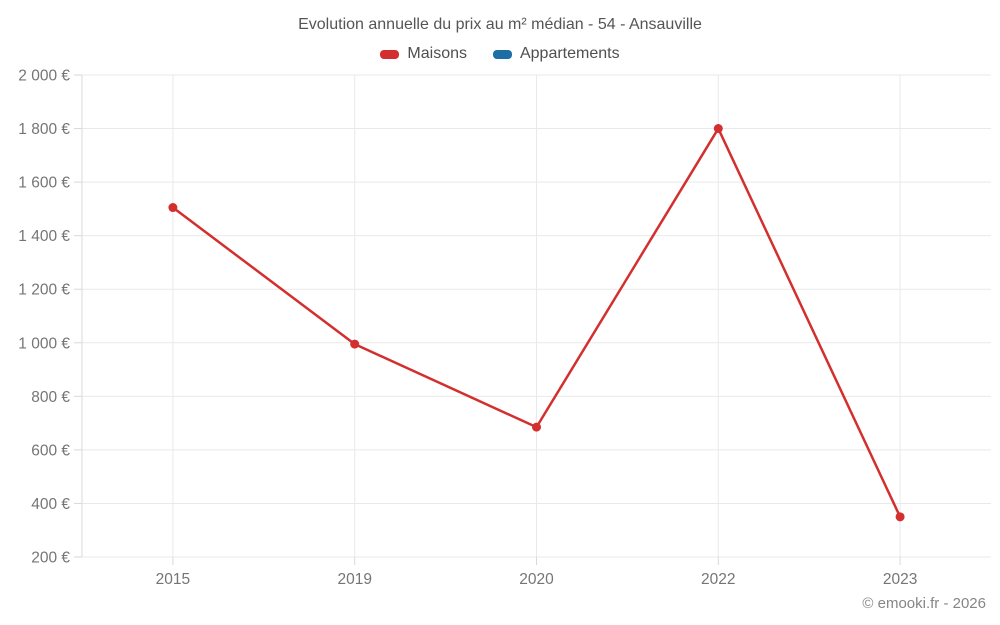 The width and height of the screenshot is (1000, 625). I want to click on copyright-footer: © emooki.fr - 2026, so click(924, 603).